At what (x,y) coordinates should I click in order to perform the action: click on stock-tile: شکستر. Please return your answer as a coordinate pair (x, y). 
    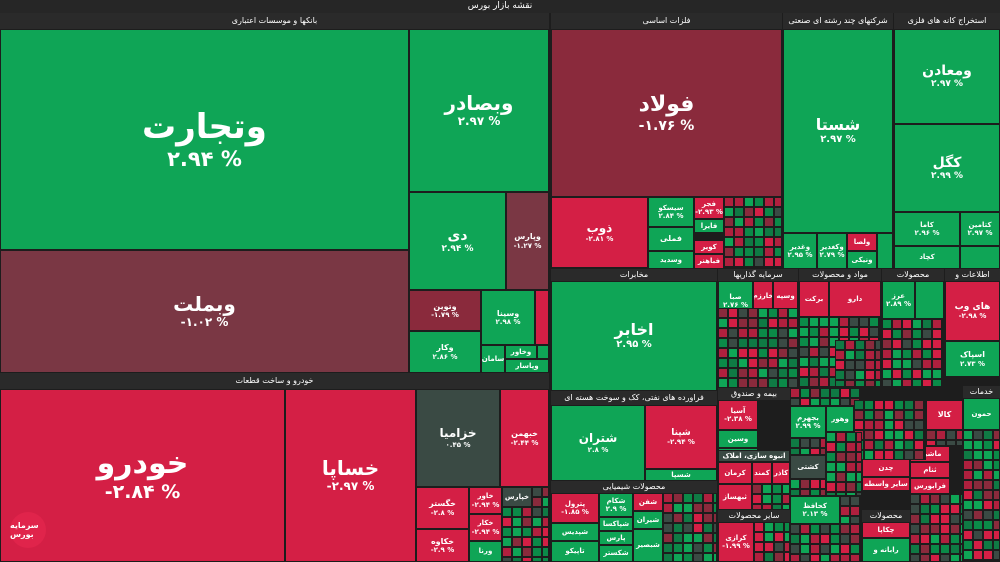
    Looking at the image, I should click on (616, 553).